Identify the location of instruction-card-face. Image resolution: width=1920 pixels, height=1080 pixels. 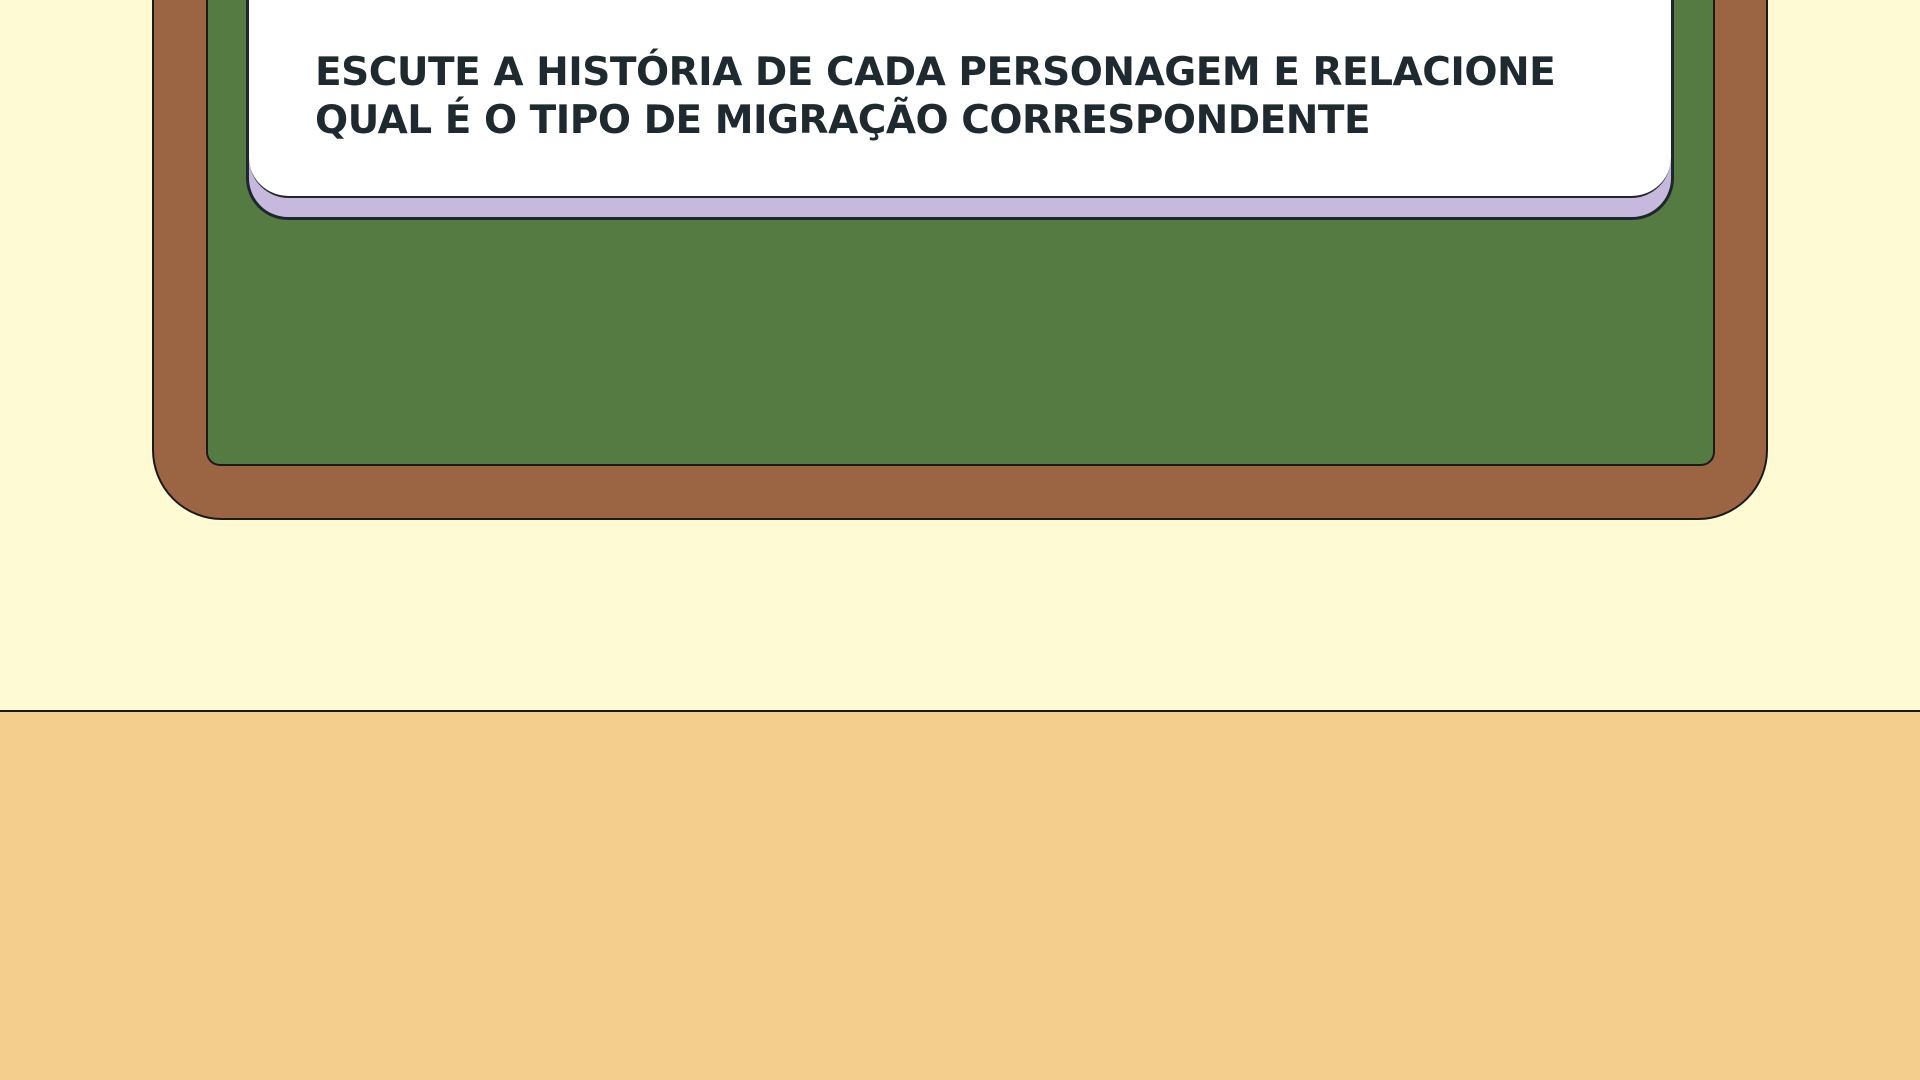
(960, 99).